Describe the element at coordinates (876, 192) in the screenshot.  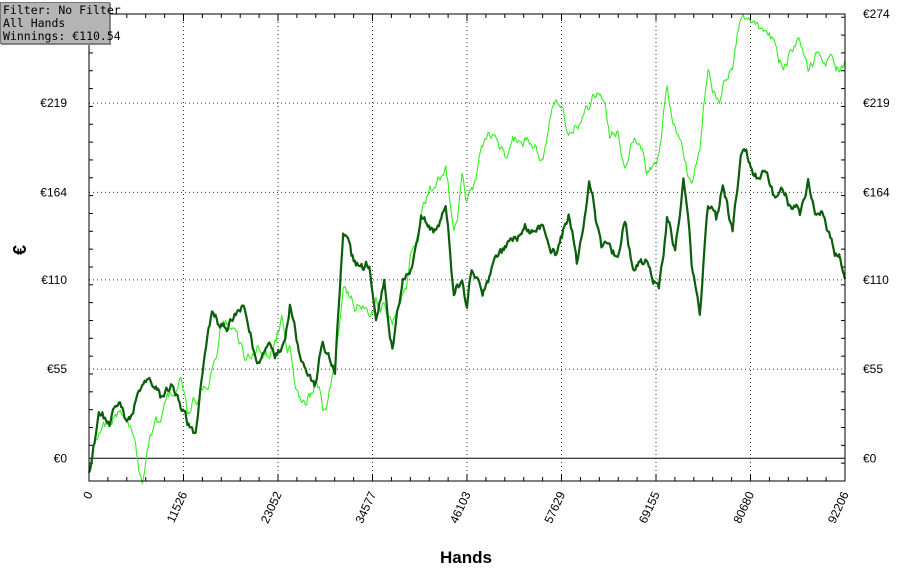
I see `y-tick-label-right: €164` at that location.